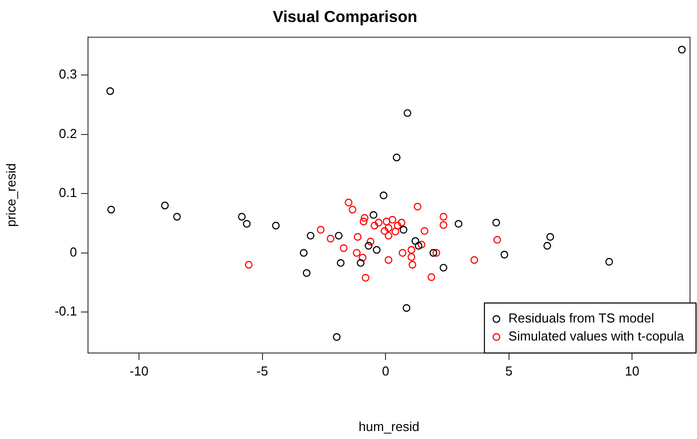 Image resolution: width=697 pixels, height=439 pixels. I want to click on y-axis-title: price_resid, so click(10, 195).